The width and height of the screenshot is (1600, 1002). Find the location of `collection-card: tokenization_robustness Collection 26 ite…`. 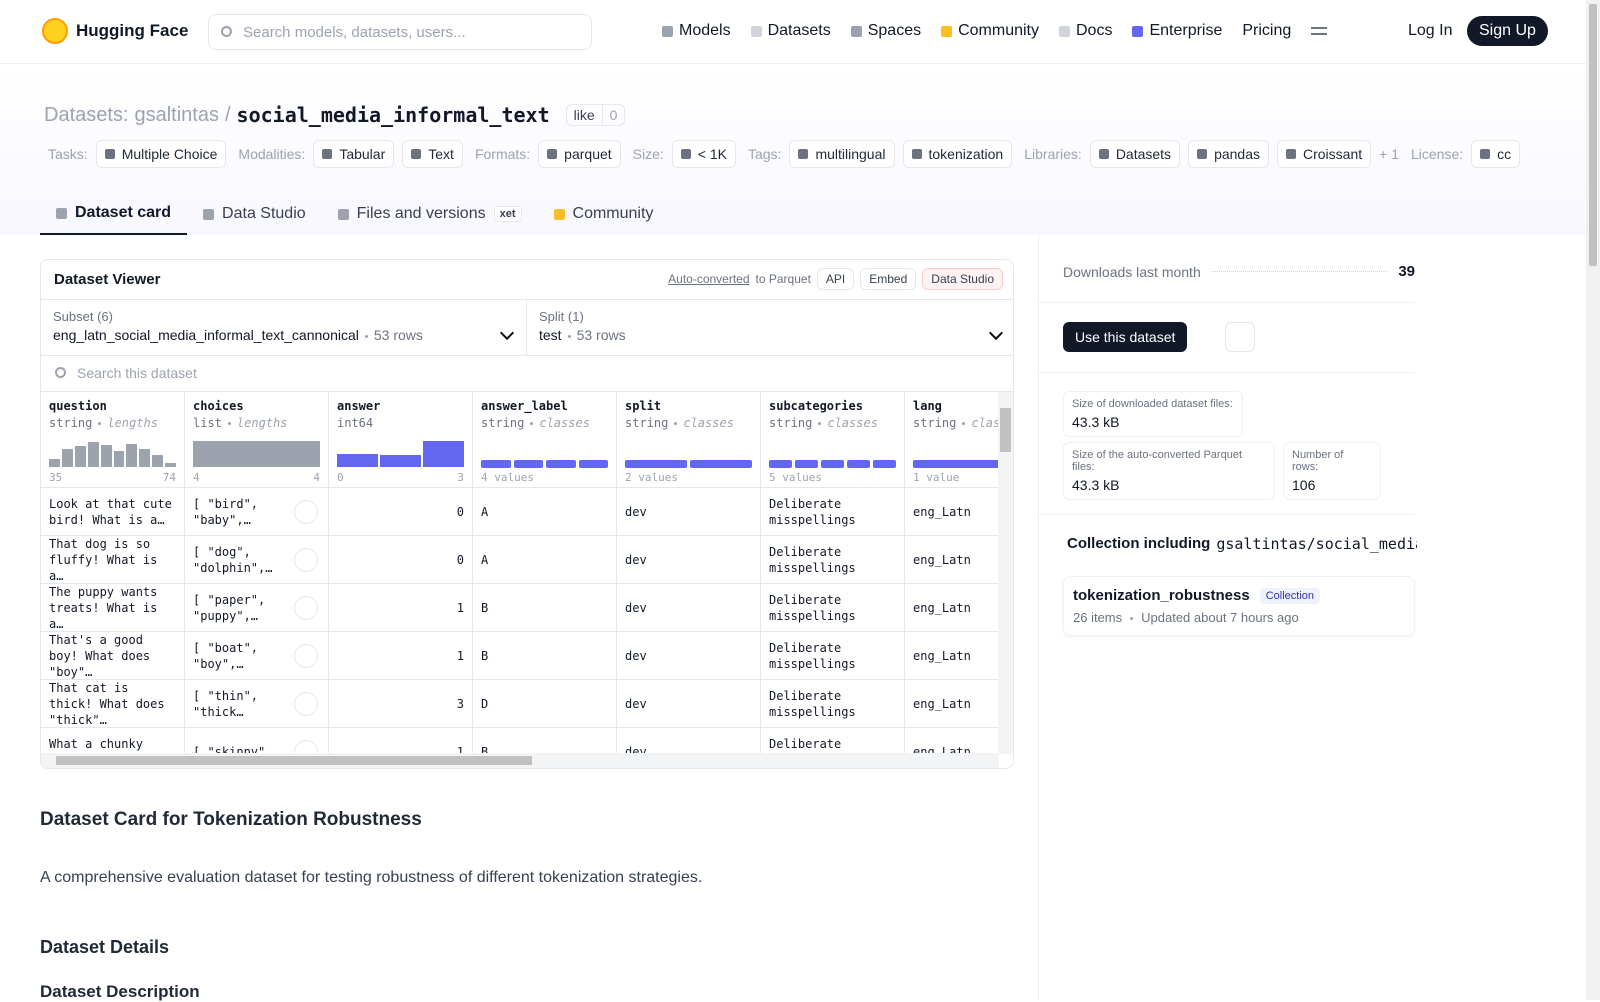

collection-card: tokenization_robustness Collection 26 ite… is located at coordinates (1239, 606).